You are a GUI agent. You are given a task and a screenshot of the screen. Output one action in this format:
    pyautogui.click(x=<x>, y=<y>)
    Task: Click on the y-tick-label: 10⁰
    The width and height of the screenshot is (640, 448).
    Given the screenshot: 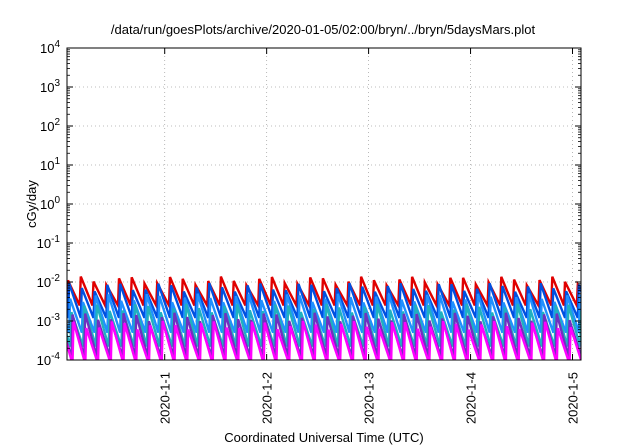 What is the action you would take?
    pyautogui.click(x=50, y=203)
    